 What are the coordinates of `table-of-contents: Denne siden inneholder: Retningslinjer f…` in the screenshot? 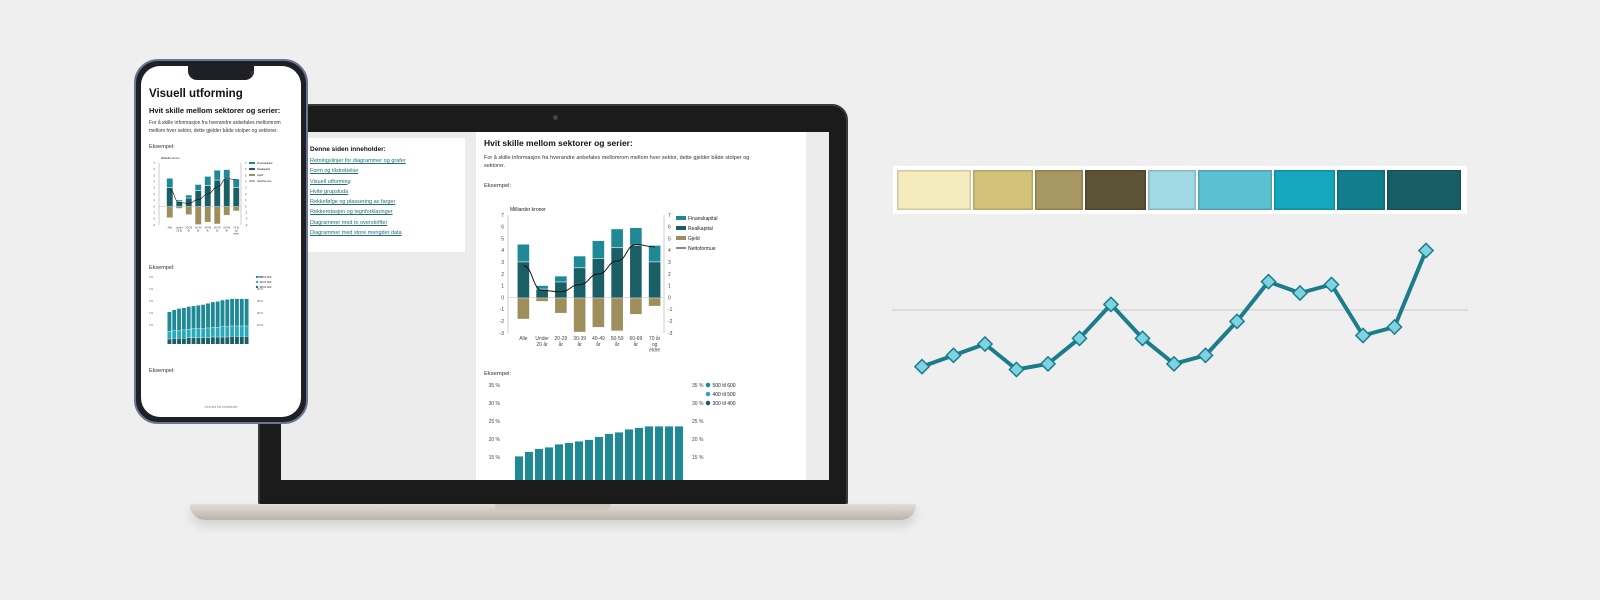 It's located at (384, 195).